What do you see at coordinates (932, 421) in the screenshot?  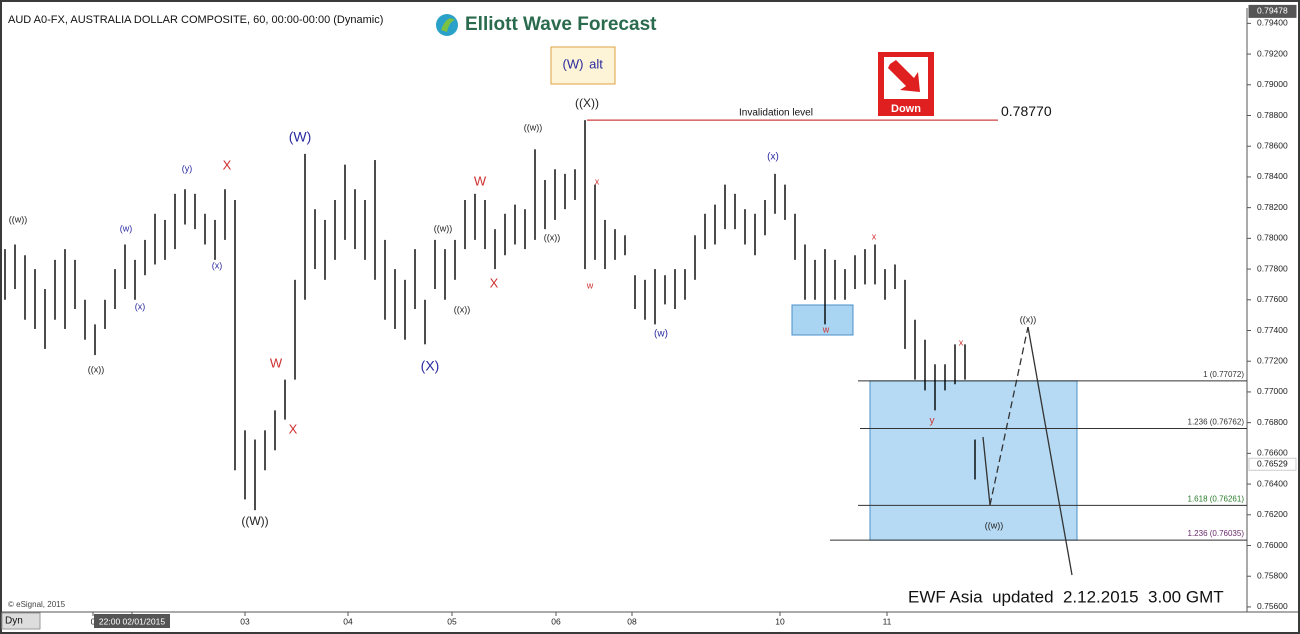 I see `wave-label: y` at bounding box center [932, 421].